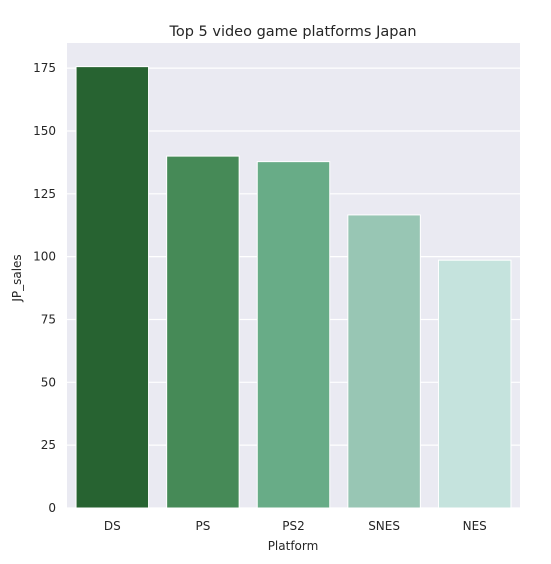 This screenshot has width=551, height=564. Describe the element at coordinates (44, 288) in the screenshot. I see `y-tick-labels: 0 25 50 75 100 125 150 175` at that location.